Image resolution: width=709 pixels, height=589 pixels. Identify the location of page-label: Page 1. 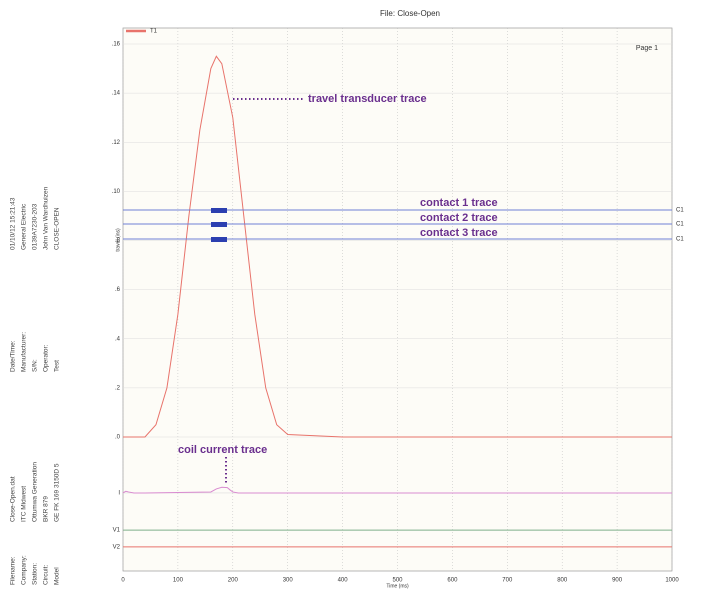
(647, 48).